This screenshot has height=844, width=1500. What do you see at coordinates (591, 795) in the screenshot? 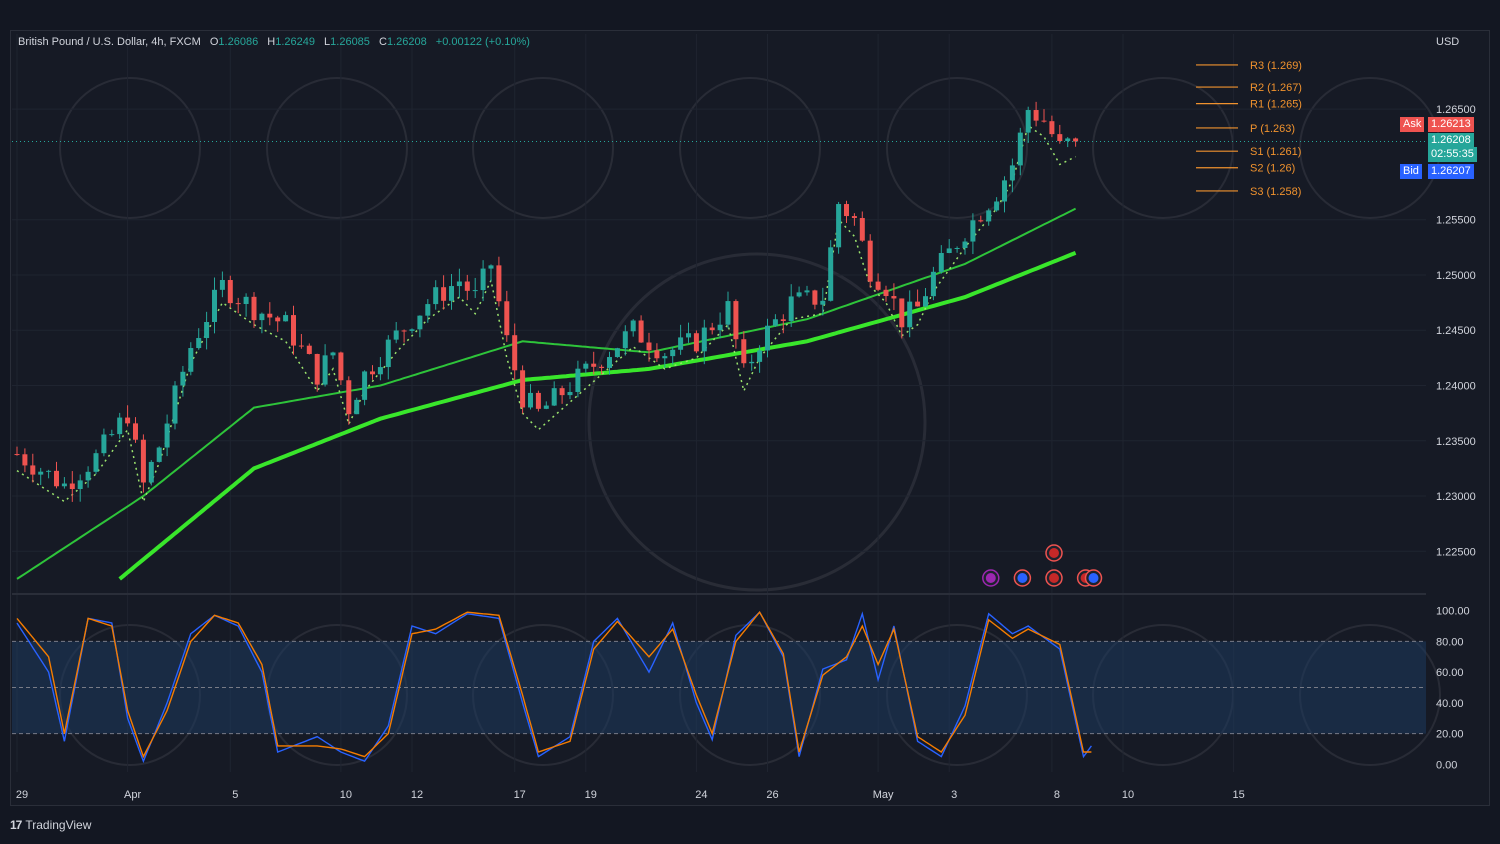
I see `time-tick-label: 19` at bounding box center [591, 795].